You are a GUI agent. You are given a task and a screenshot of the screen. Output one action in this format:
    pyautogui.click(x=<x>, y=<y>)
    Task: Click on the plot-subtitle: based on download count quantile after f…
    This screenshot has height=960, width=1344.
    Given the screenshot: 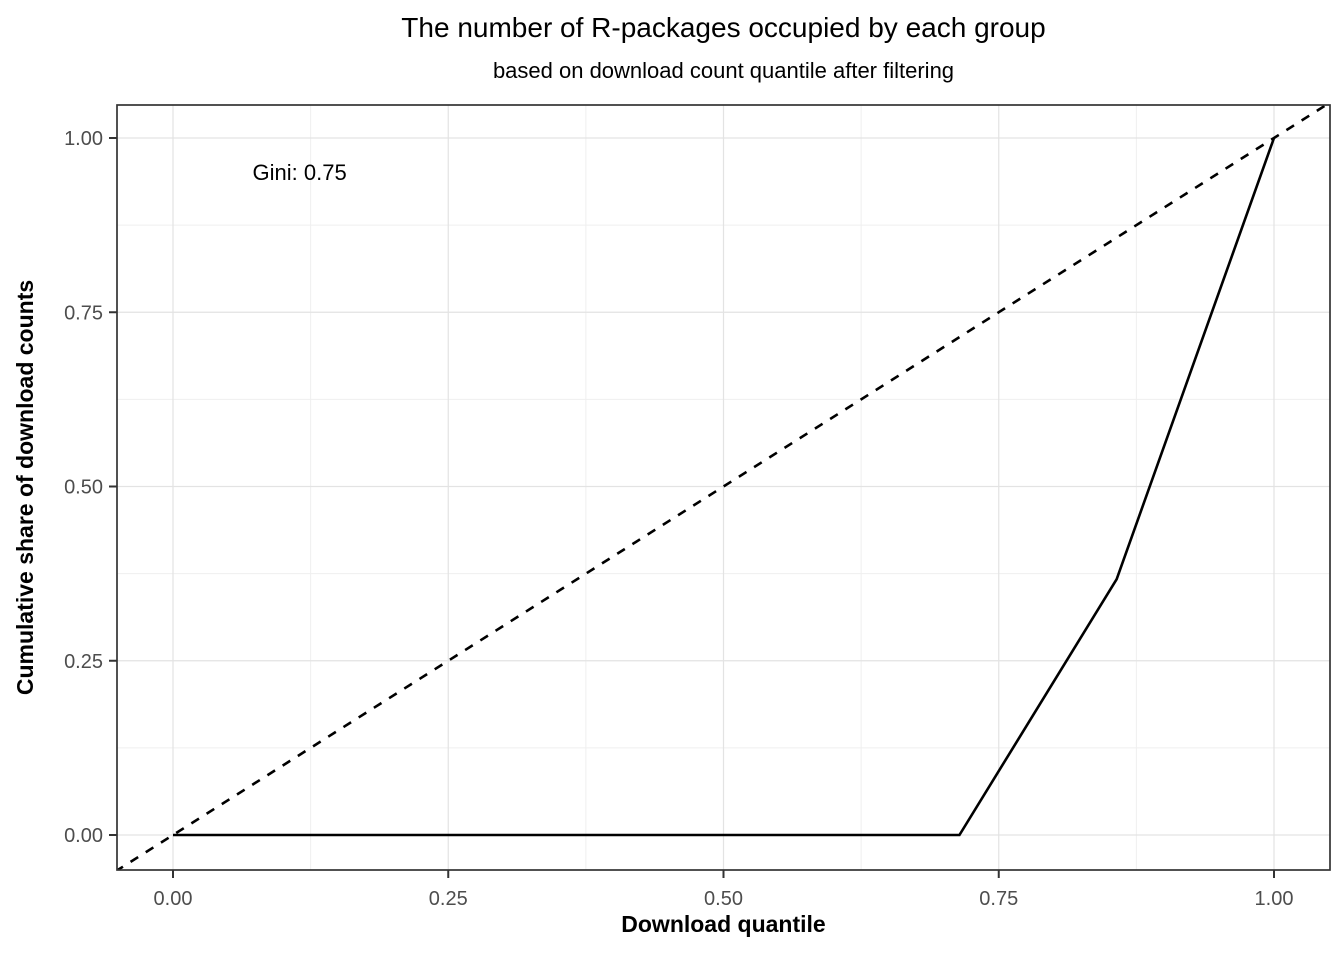 What is the action you would take?
    pyautogui.click(x=723, y=70)
    